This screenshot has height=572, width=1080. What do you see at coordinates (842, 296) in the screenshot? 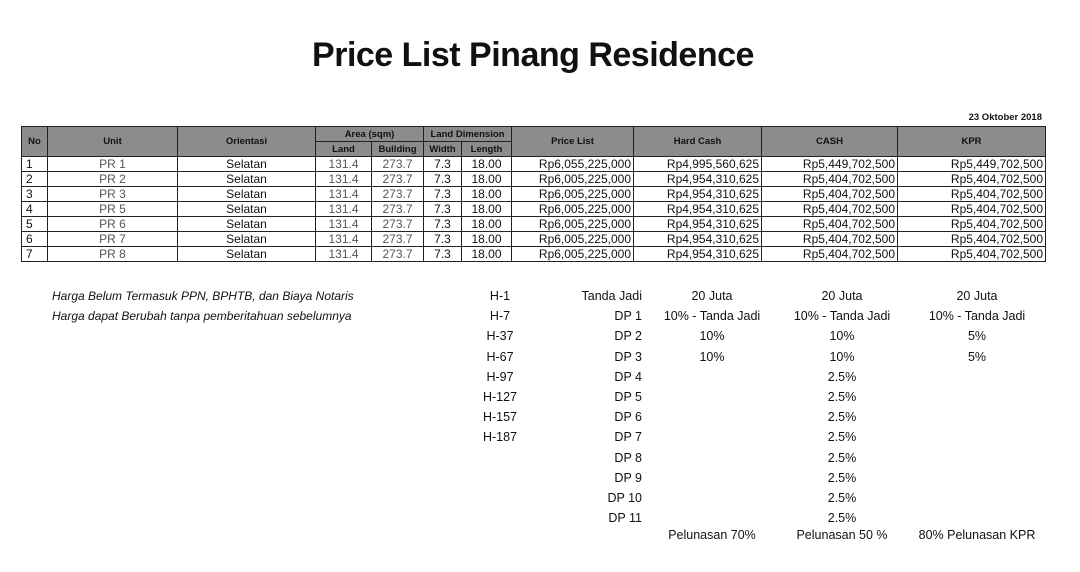
I see `schedule-cash-item: 20 Juta` at bounding box center [842, 296].